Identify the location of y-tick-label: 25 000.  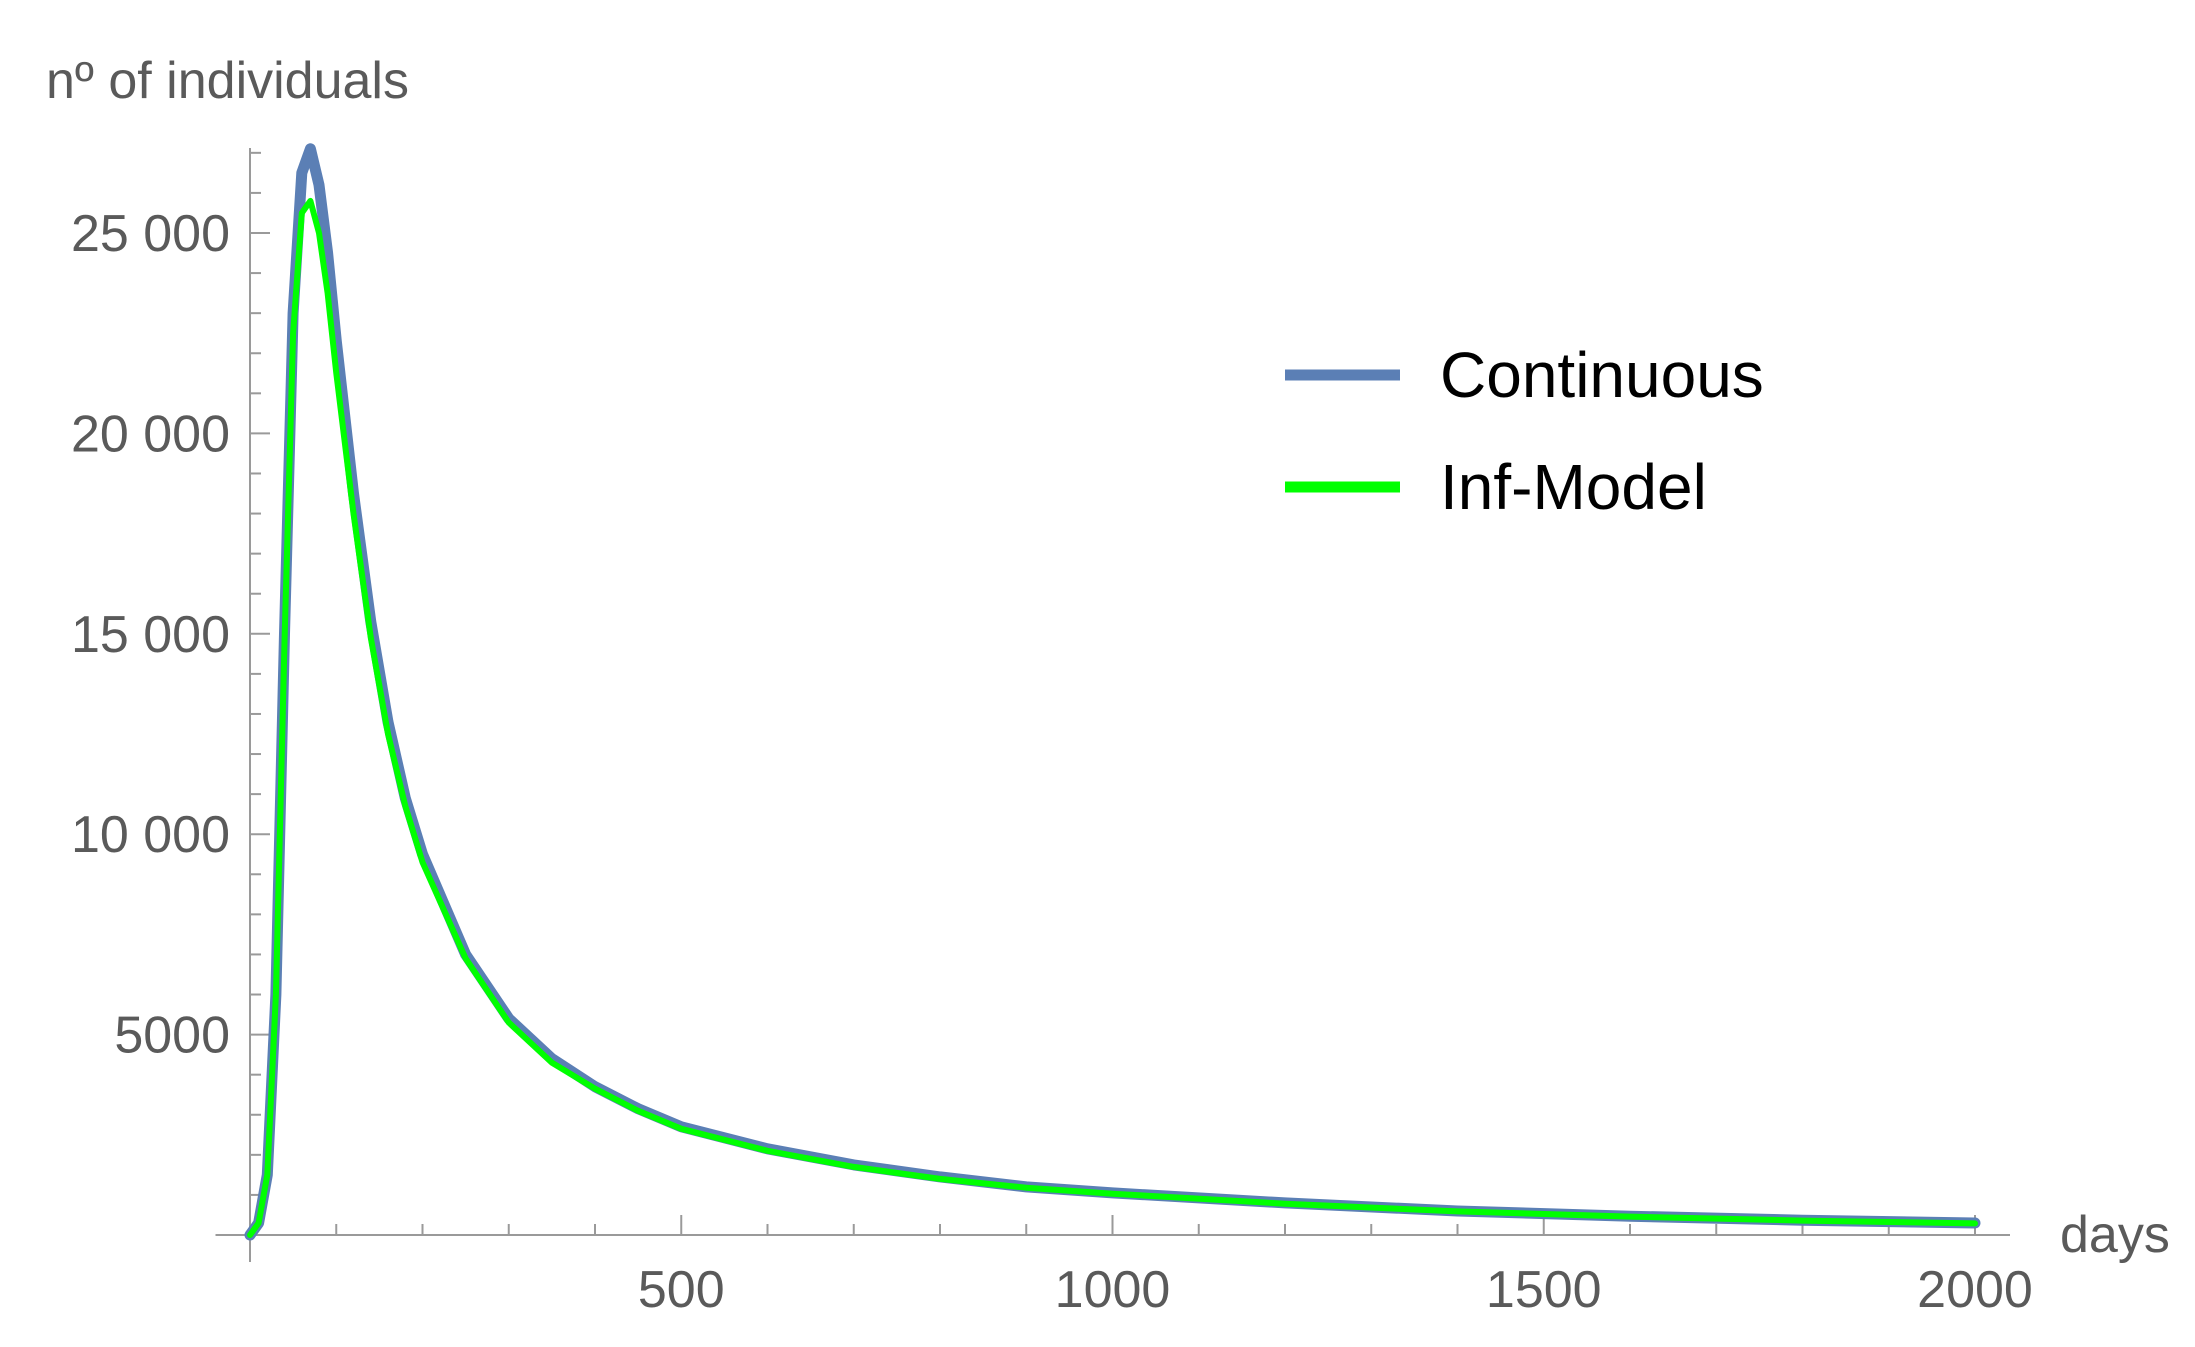
(150, 234).